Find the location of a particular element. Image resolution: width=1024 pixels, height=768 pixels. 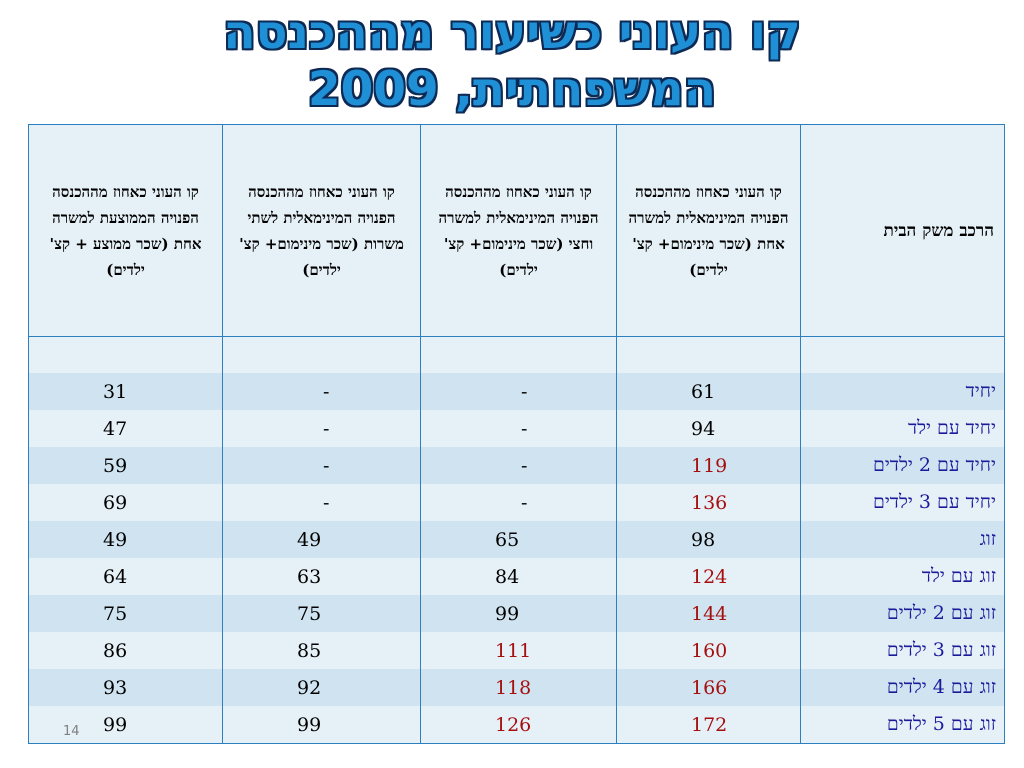

table-row: יחיד עם ילד 94- -47 is located at coordinates (516, 428).